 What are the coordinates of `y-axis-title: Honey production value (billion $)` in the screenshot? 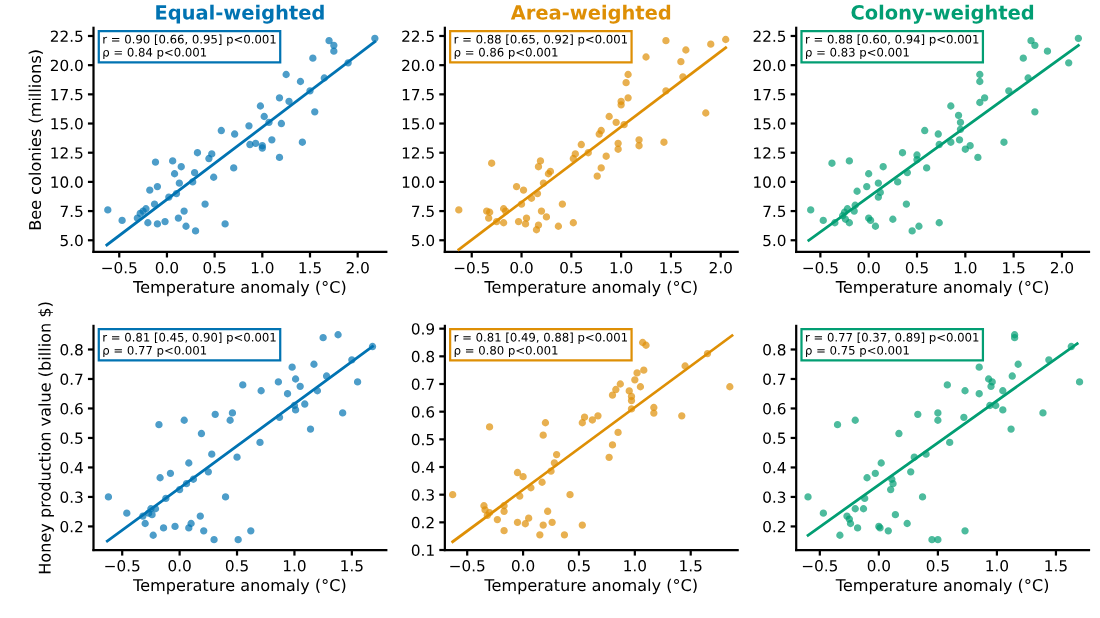 It's located at (46, 438).